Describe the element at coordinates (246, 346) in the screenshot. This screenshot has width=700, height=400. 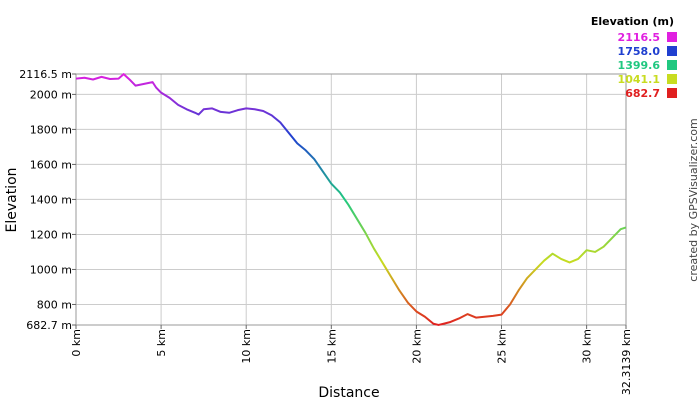
I see `x-tick-label: 10 km` at that location.